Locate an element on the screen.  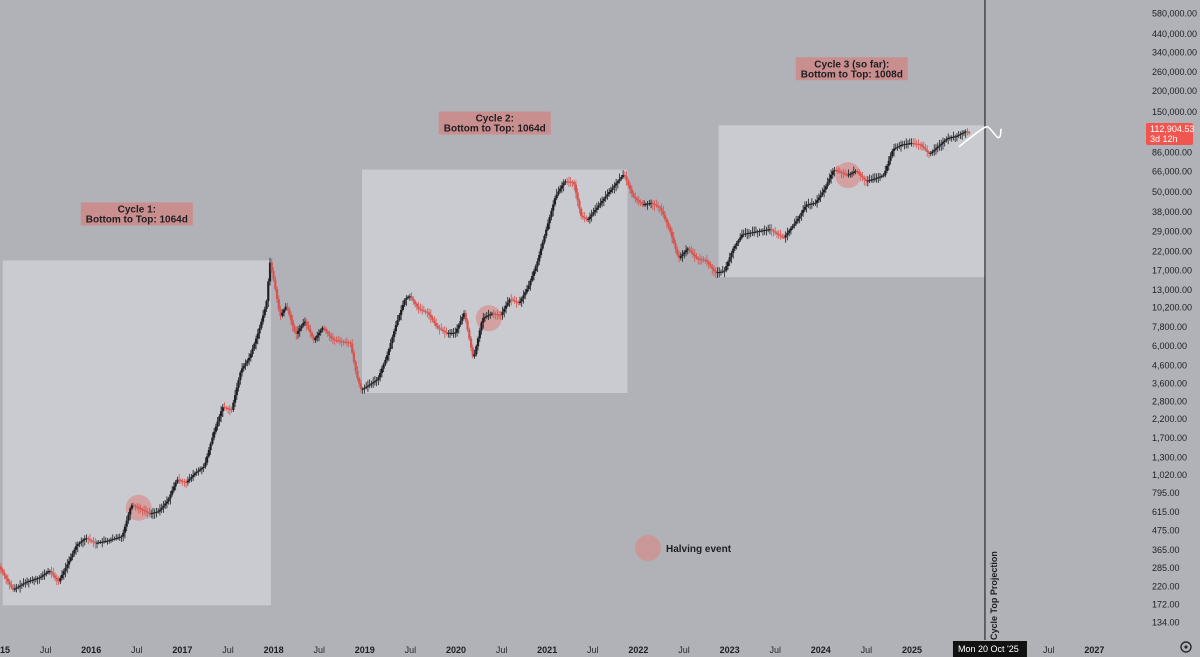
chart-settings-gear-icon is located at coordinates (1186, 647).